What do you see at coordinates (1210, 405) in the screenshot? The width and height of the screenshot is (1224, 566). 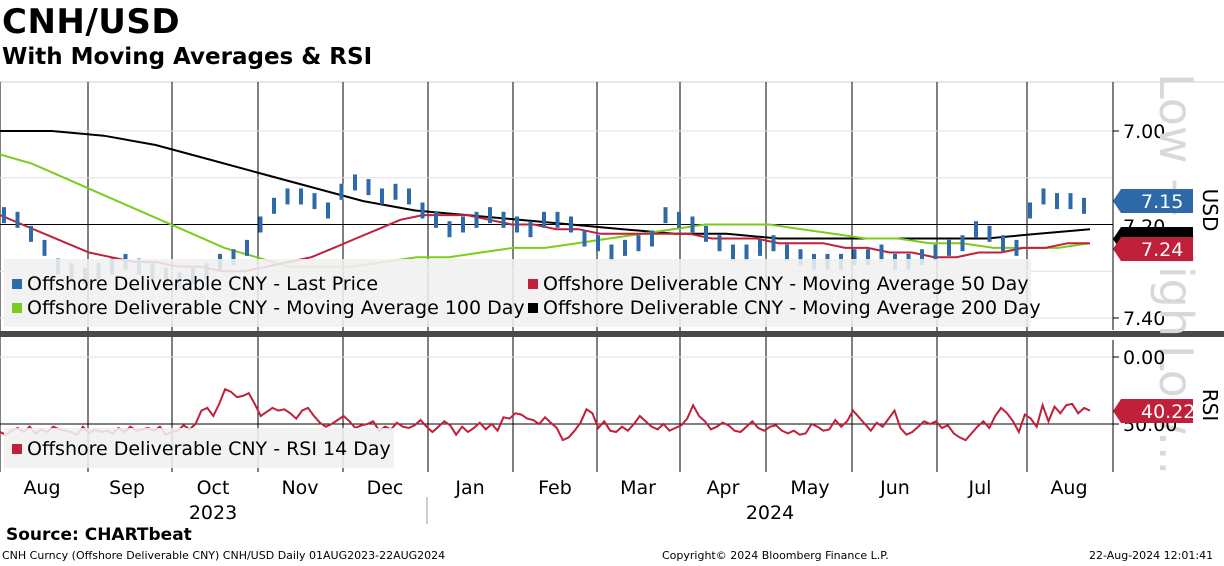 I see `rsi-y-axis-title: RSI` at bounding box center [1210, 405].